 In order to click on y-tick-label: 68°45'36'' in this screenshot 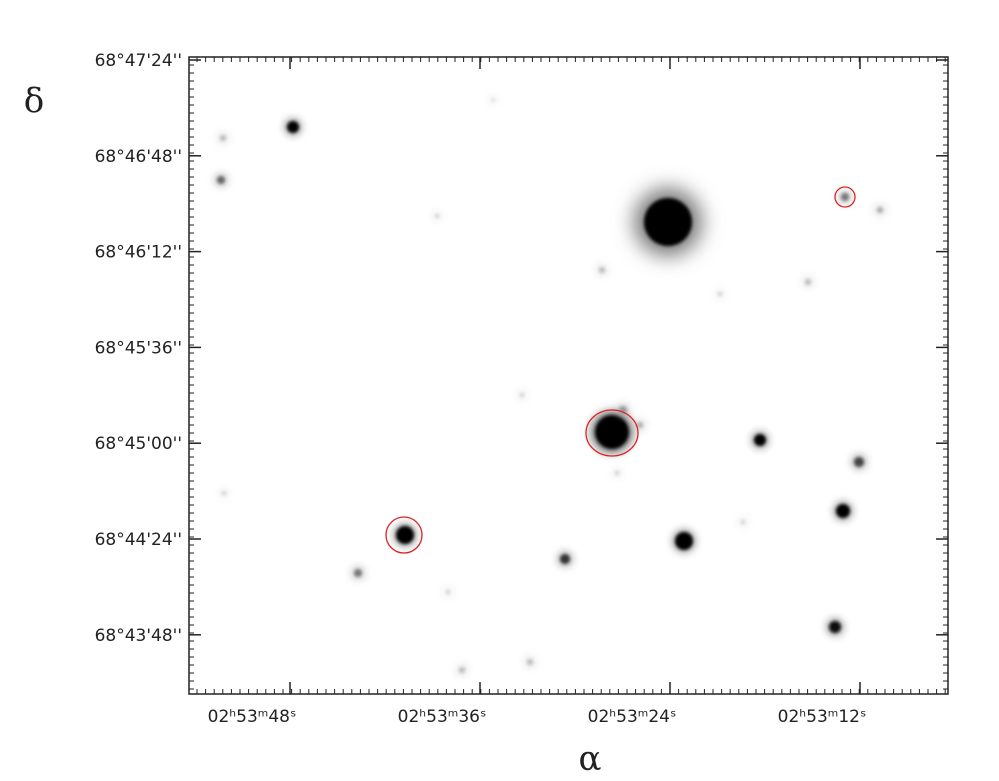, I will do `click(138, 348)`.